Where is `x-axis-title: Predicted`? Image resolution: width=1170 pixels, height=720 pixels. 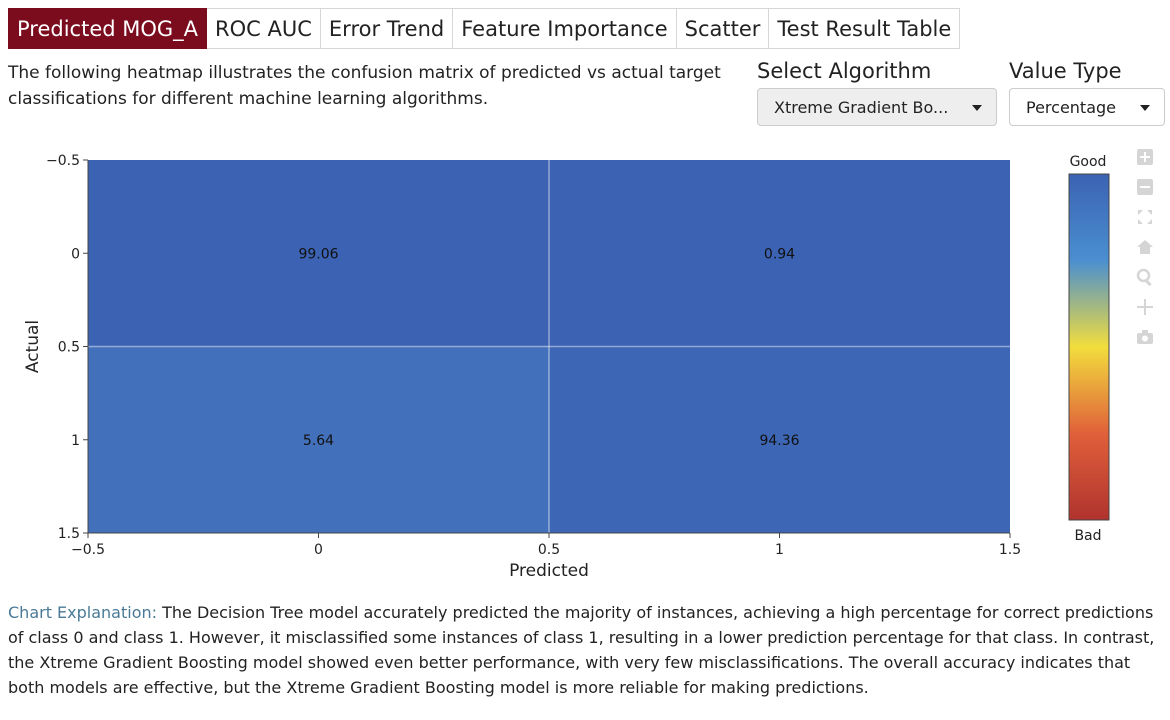
x-axis-title: Predicted is located at coordinates (549, 571).